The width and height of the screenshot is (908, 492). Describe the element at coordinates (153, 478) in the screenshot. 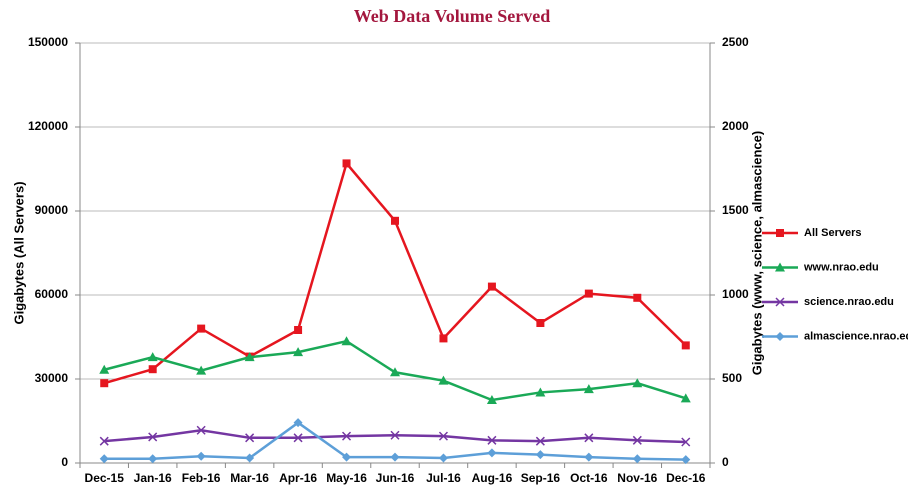

I see `x-tick-label: Jan-16` at that location.